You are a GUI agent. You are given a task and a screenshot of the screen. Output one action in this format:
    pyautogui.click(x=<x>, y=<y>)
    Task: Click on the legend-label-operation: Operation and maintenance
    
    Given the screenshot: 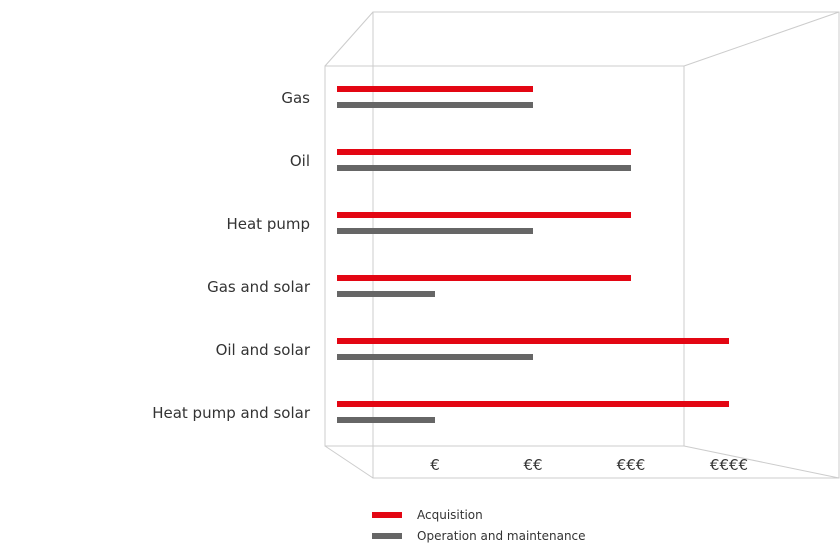 What is the action you would take?
    pyautogui.click(x=501, y=535)
    